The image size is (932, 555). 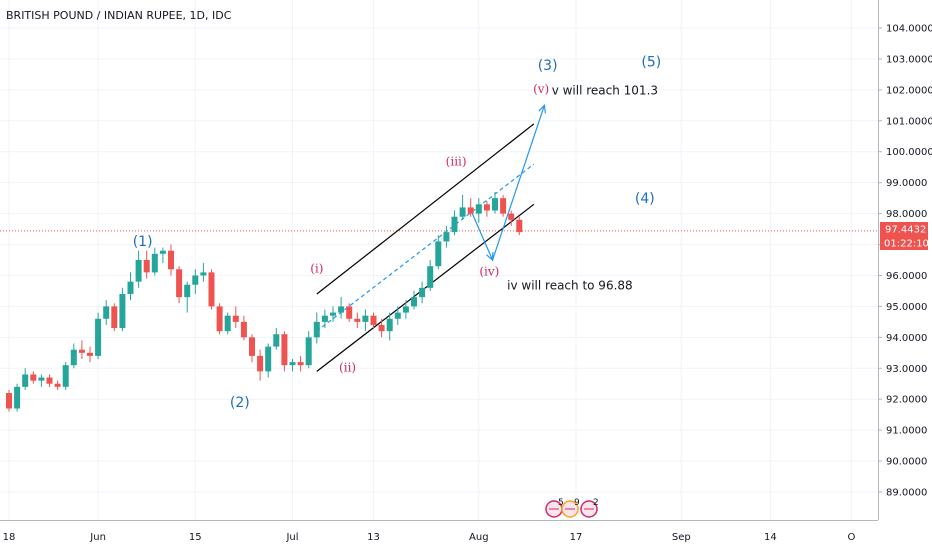 I want to click on date-tick-label-9: O, so click(x=851, y=537).